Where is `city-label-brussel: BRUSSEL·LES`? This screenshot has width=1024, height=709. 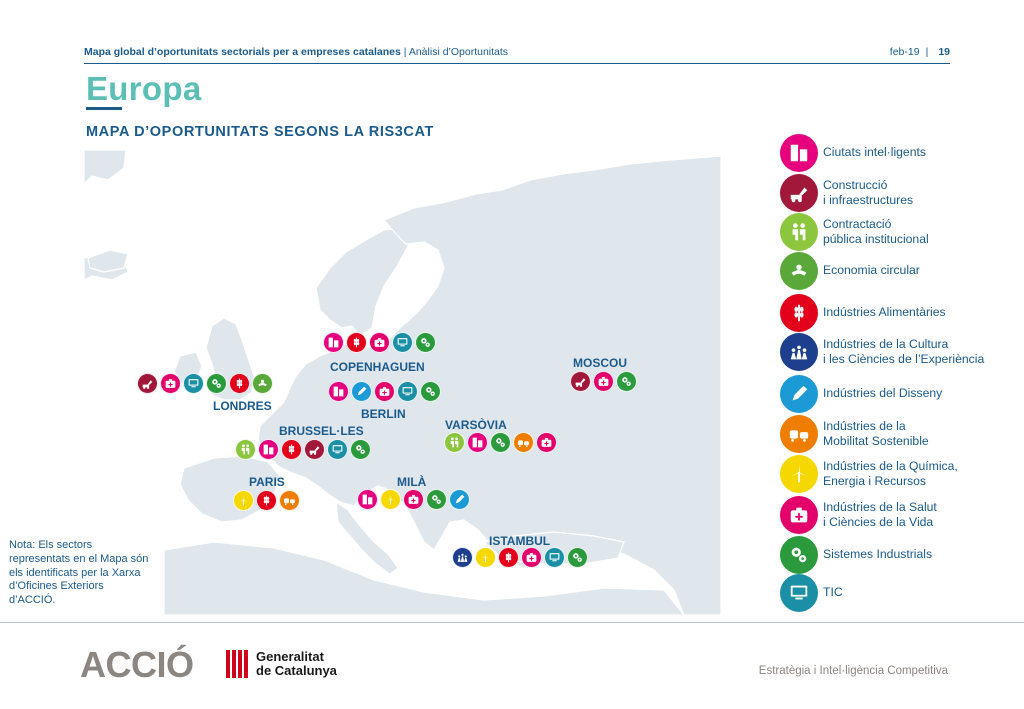
city-label-brussel: BRUSSEL·LES is located at coordinates (321, 431).